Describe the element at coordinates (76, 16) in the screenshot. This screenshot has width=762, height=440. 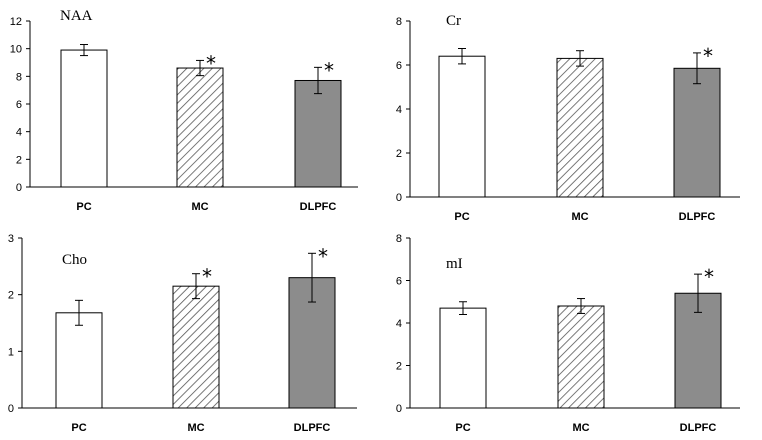
I see `panel-title: NAA` at that location.